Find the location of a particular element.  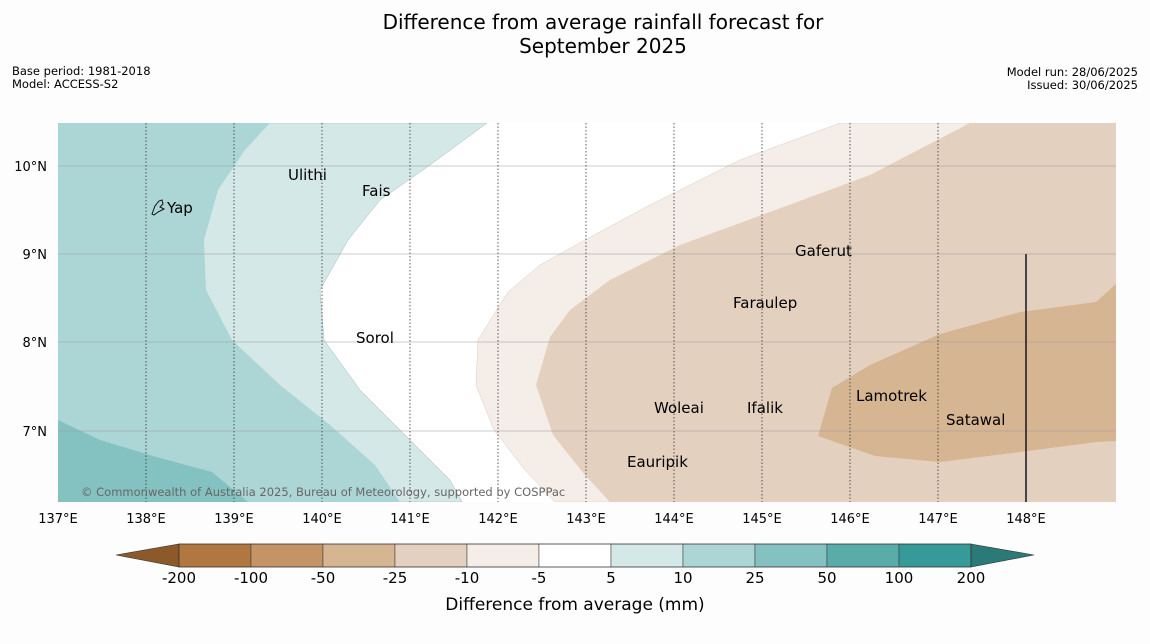

cbar-tick: 100 is located at coordinates (899, 578).